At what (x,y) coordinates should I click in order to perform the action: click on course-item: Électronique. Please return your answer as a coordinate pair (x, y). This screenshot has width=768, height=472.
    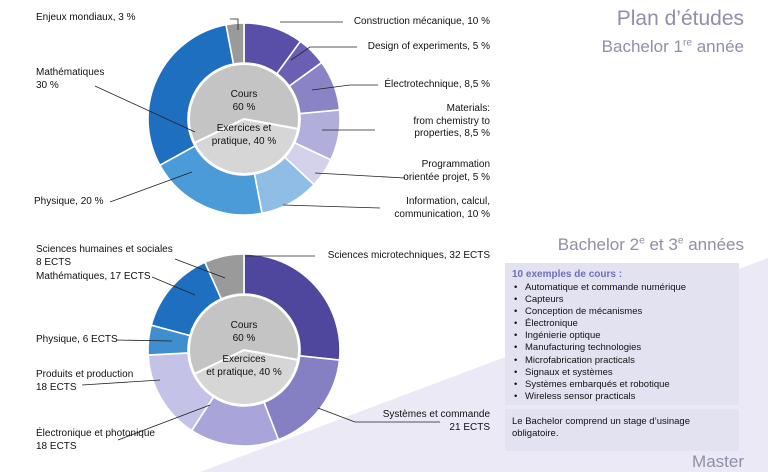
    Looking at the image, I should click on (622, 324).